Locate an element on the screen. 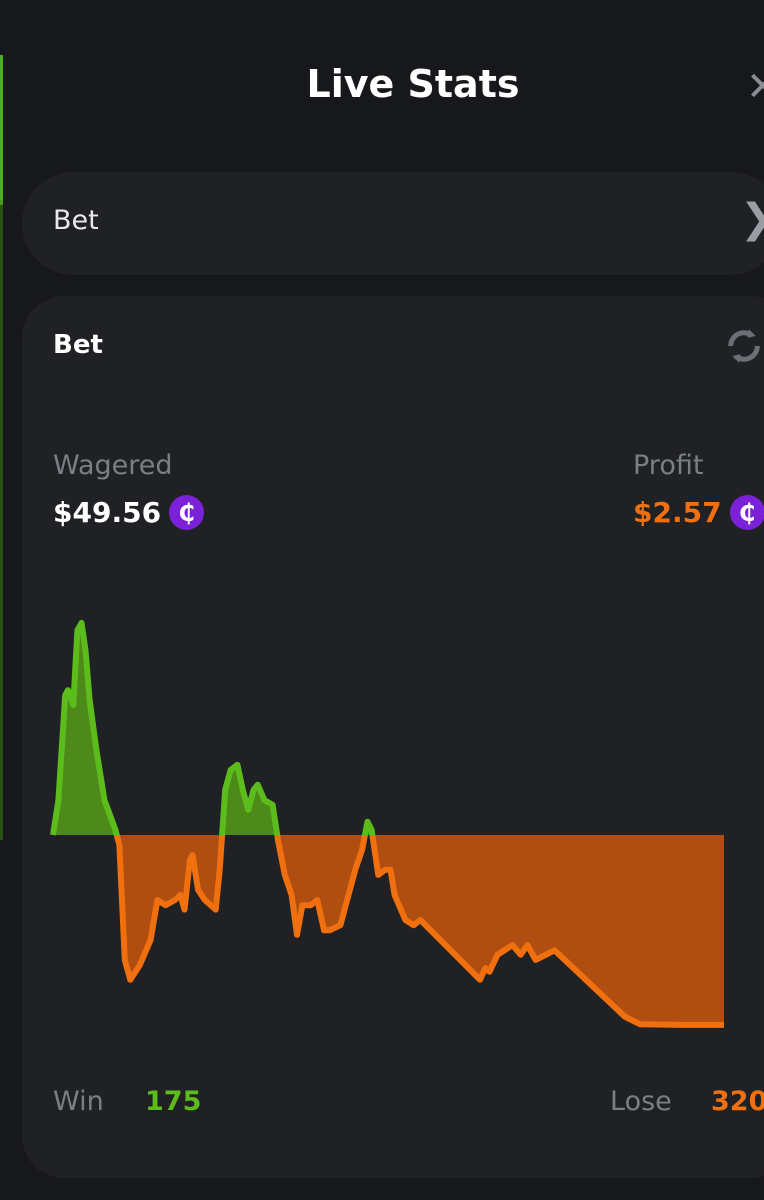  selector-label: Bet is located at coordinates (76, 220).